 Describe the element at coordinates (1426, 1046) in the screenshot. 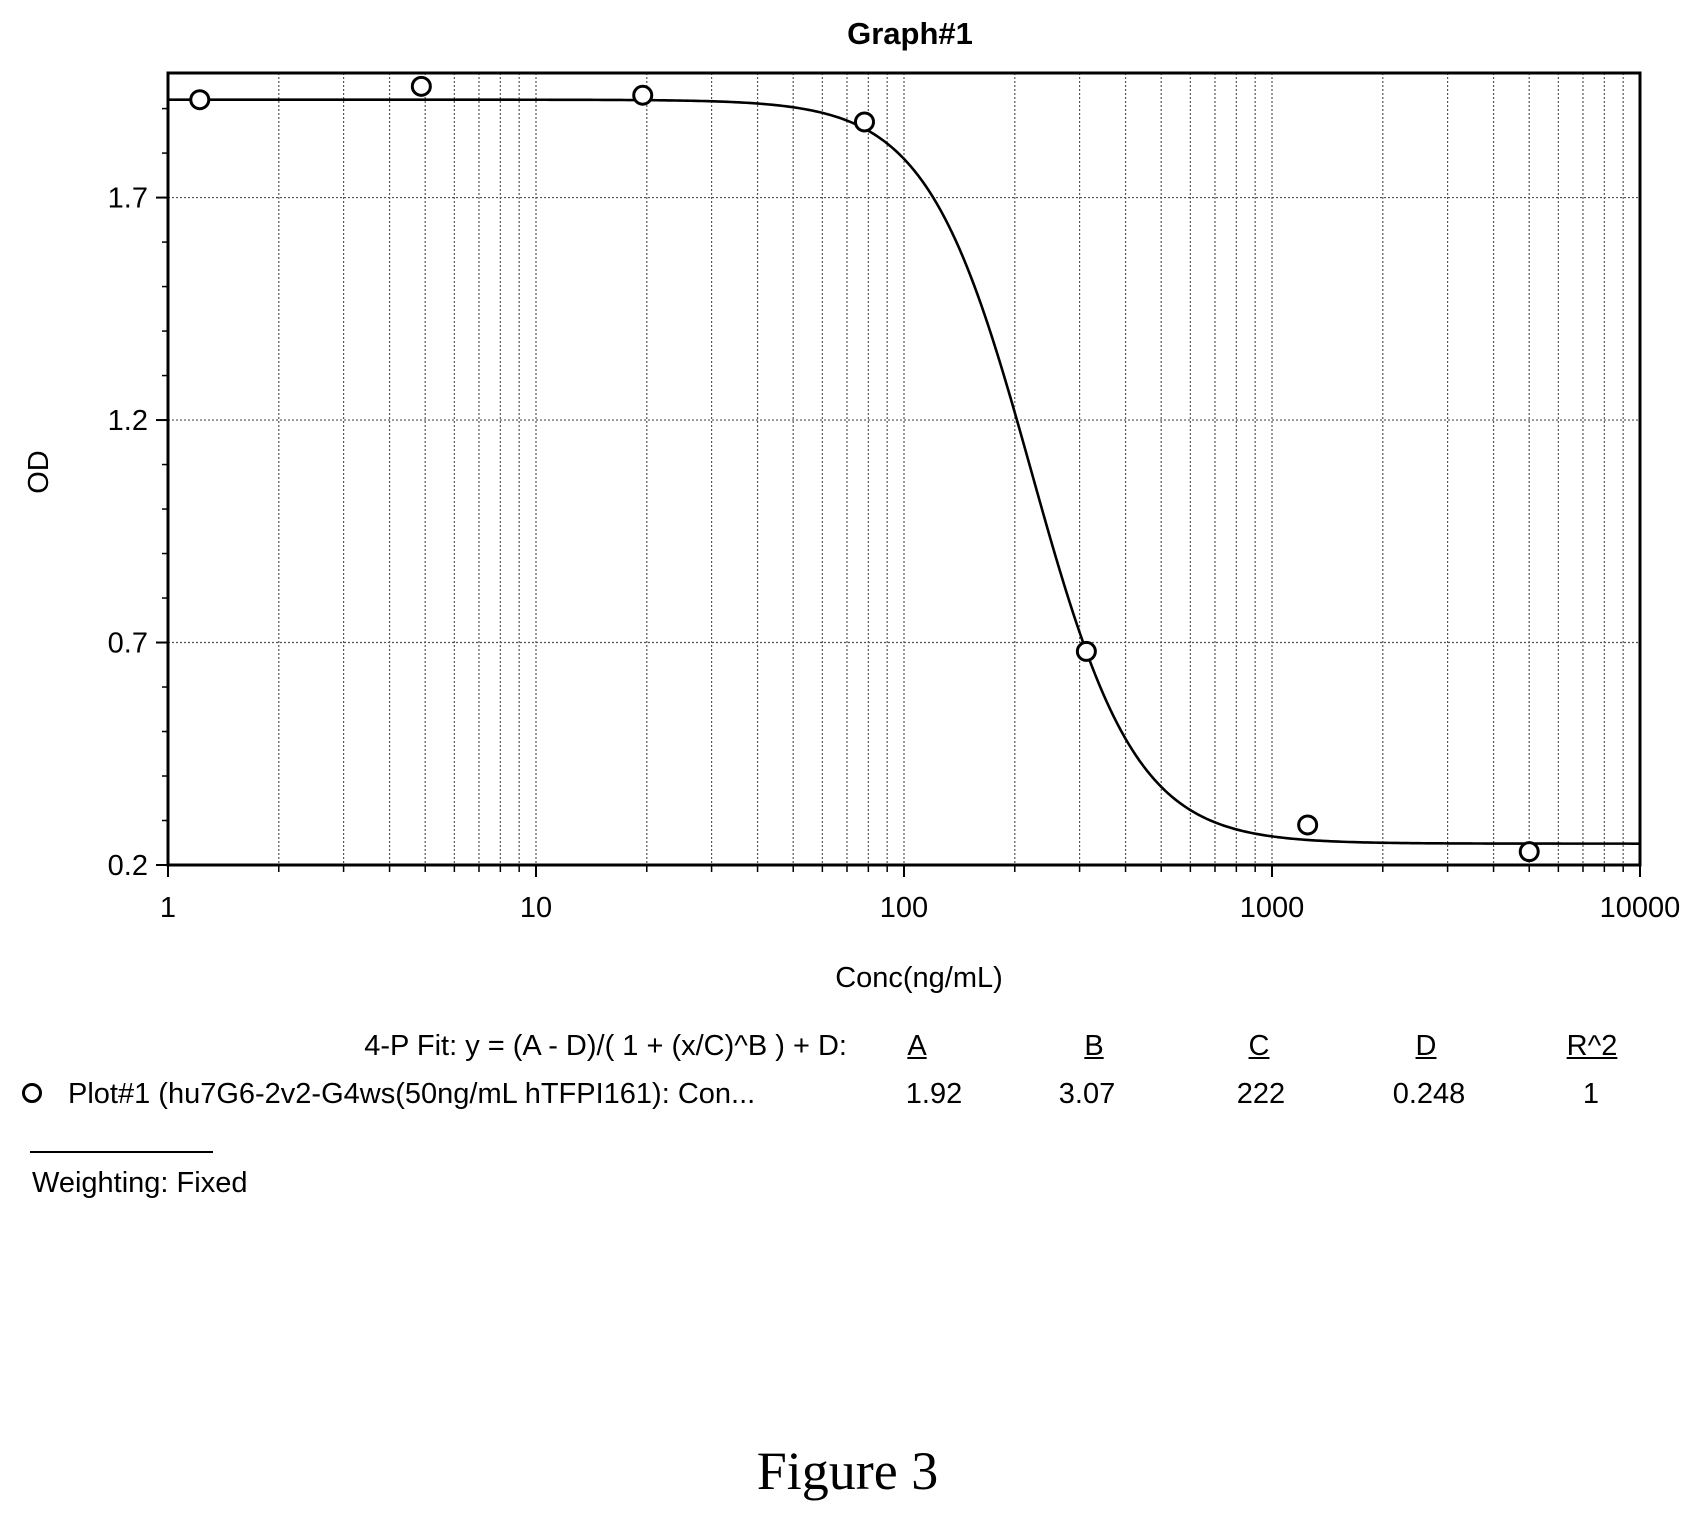

I see `fit-header-d: D` at that location.